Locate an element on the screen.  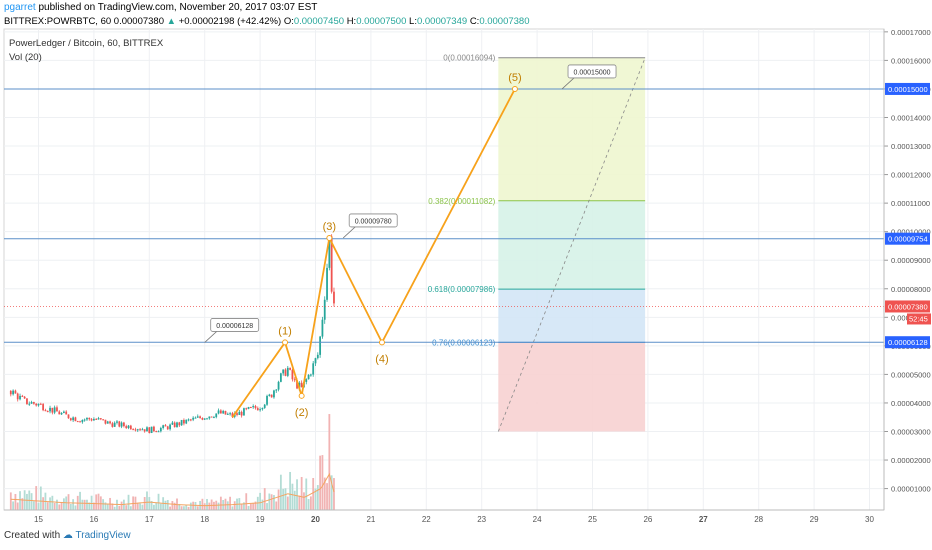
level-price-label: 0.00015000 is located at coordinates (908, 89).